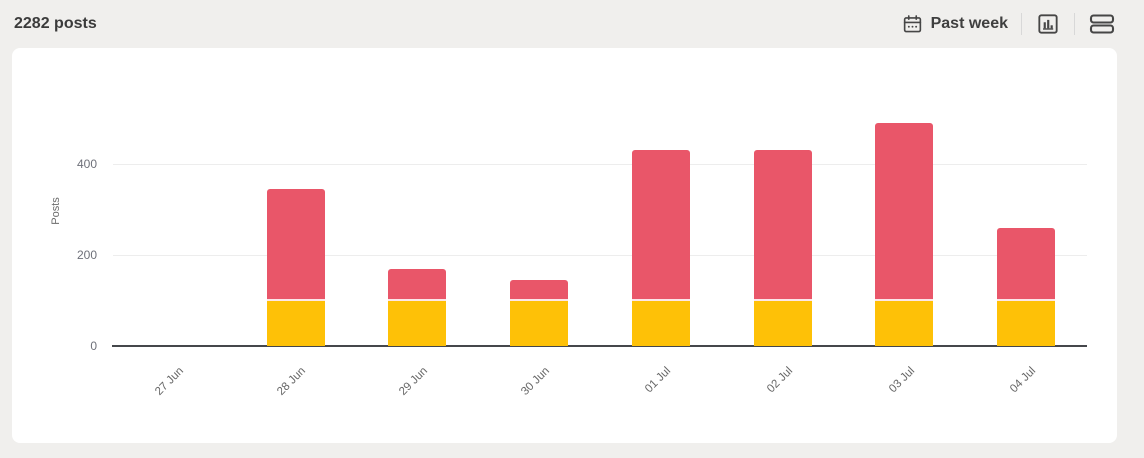  I want to click on bar-chart-icon, so click(1048, 24).